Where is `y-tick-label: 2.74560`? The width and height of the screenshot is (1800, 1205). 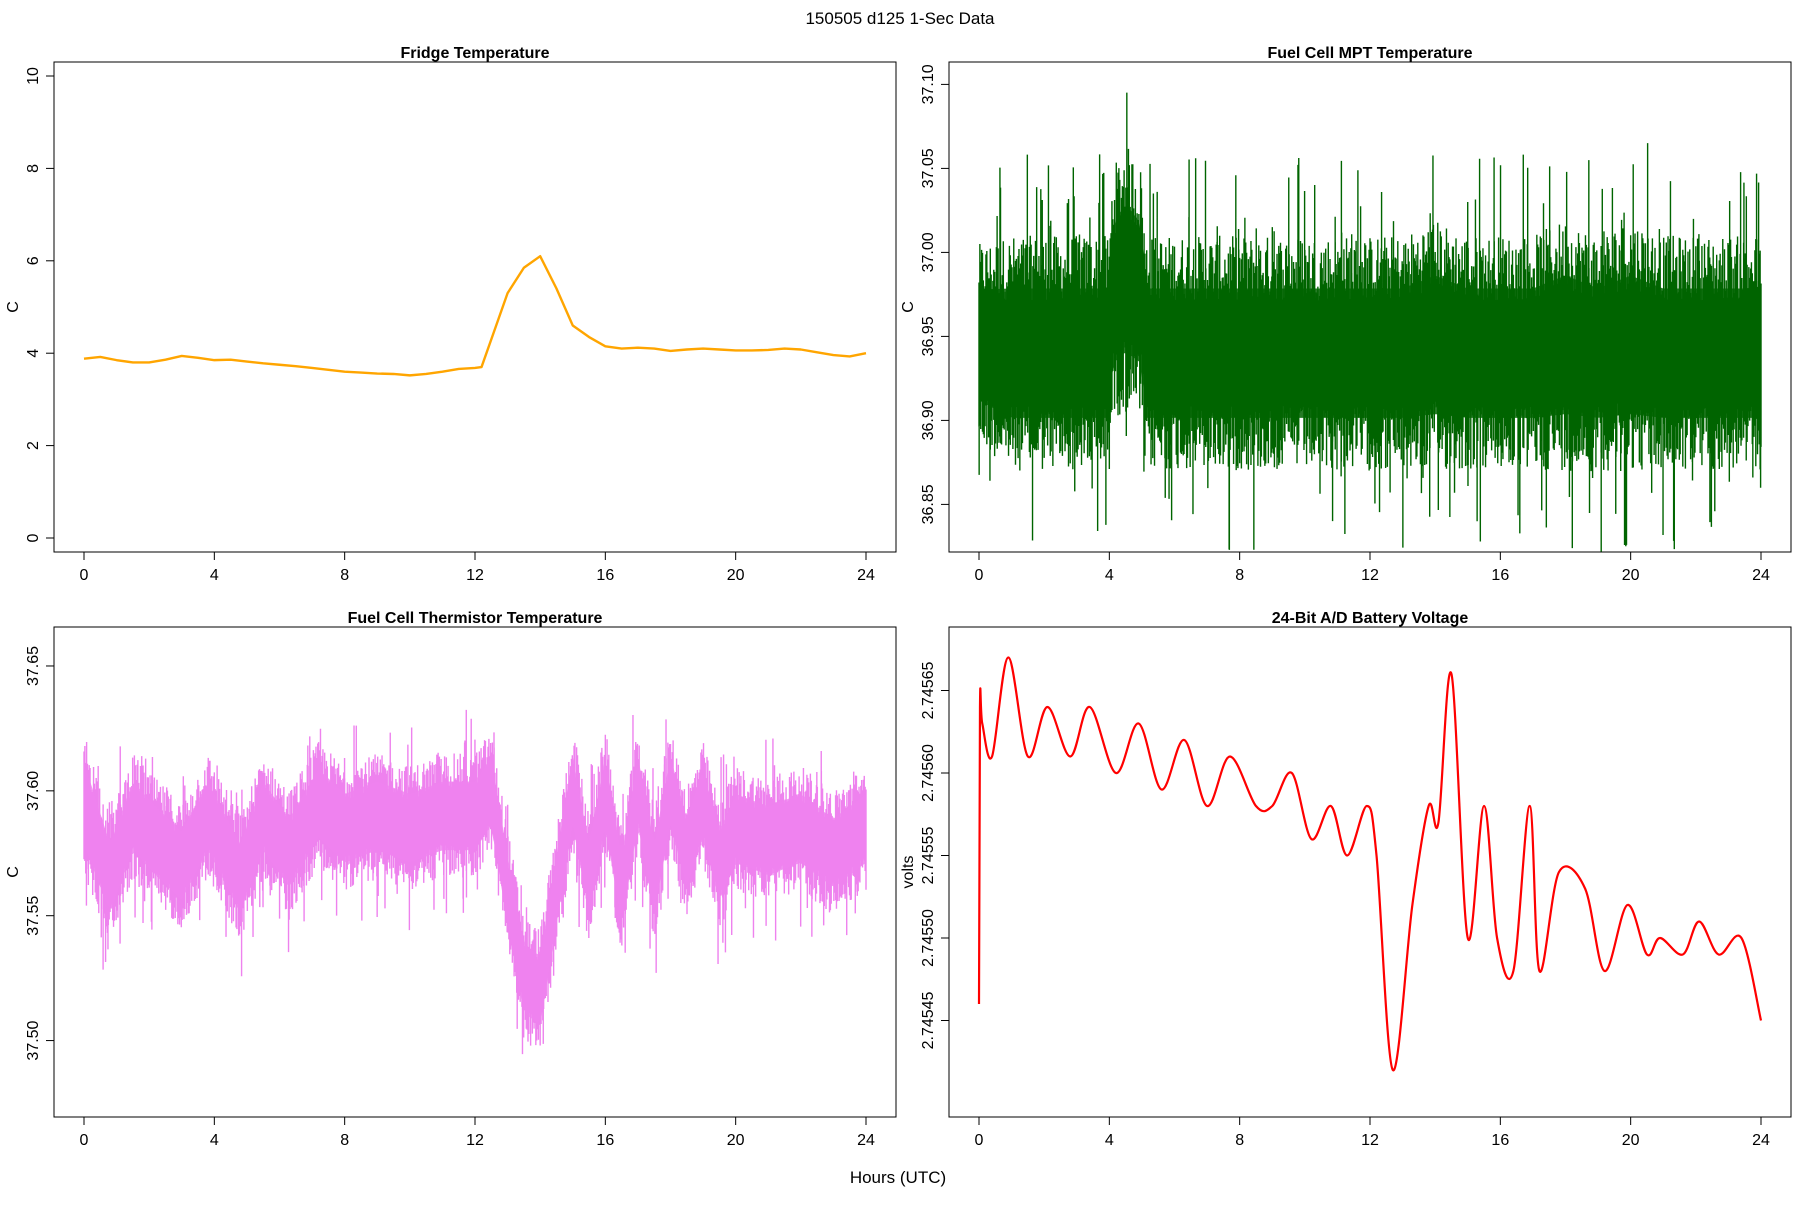 y-tick-label: 2.74560 is located at coordinates (928, 773).